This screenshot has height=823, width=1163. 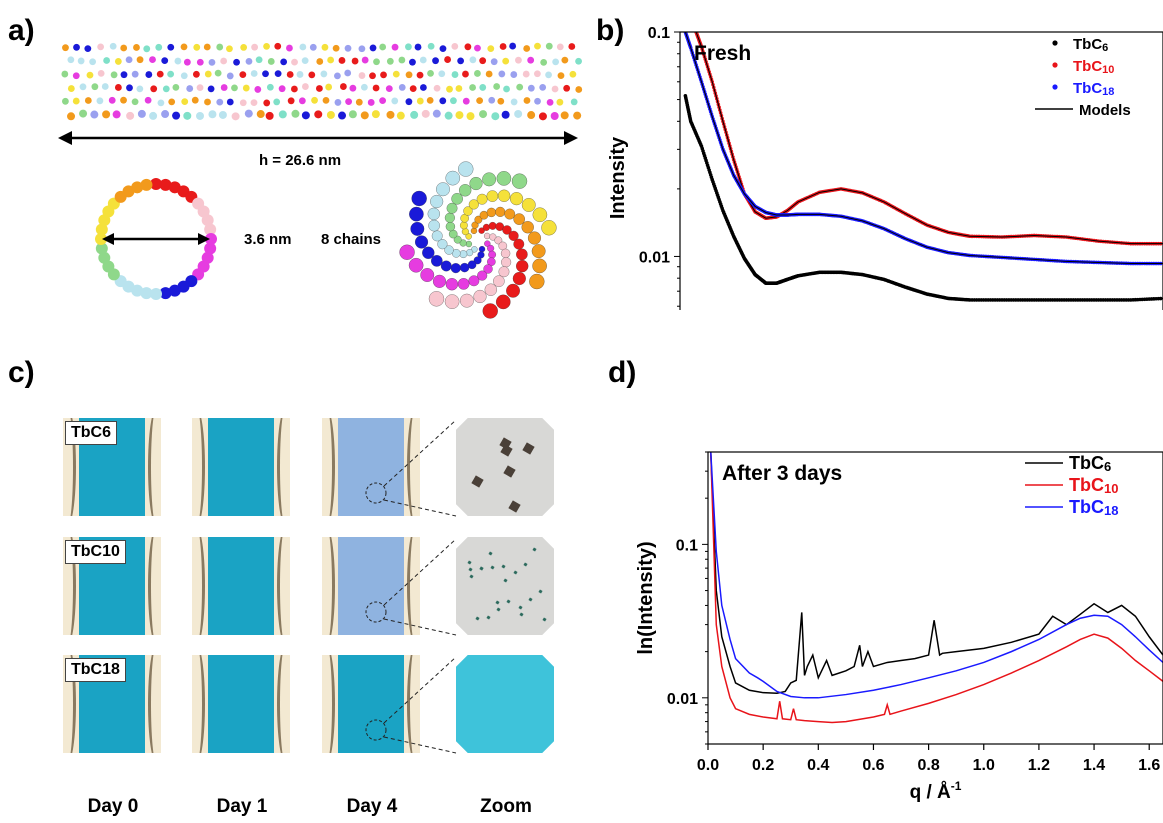 I want to click on y-tick-label: 0.01, so click(x=682, y=699).